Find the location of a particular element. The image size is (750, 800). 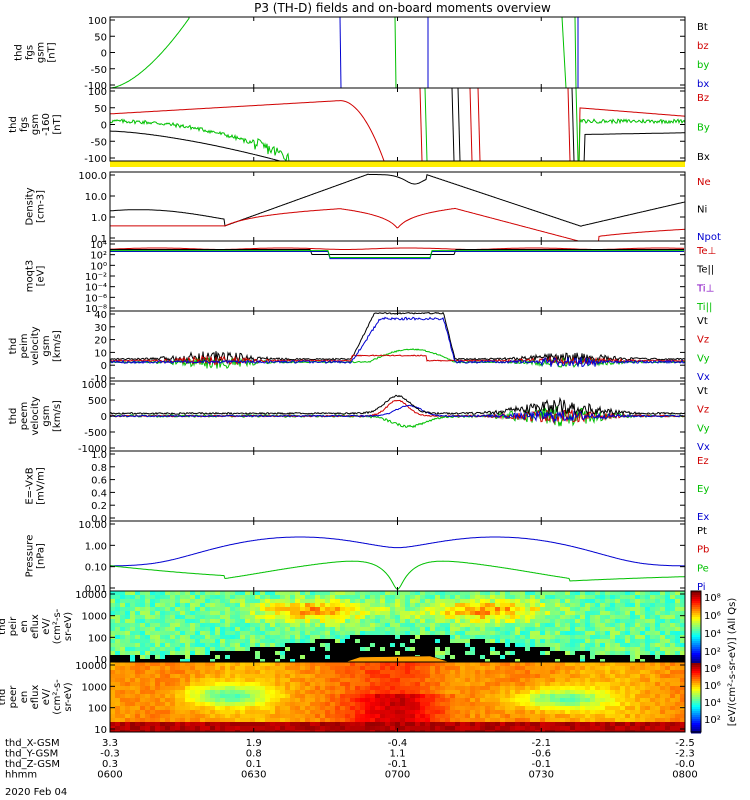

x-row-label: thd_X-GSM is located at coordinates (32, 743).